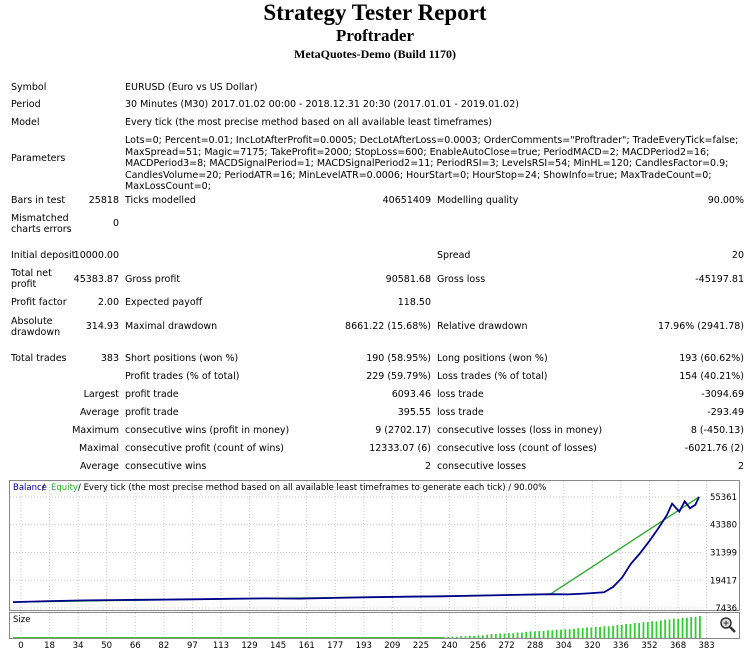 Image resolution: width=750 pixels, height=655 pixels. Describe the element at coordinates (711, 376) in the screenshot. I see `loss-trades-value: 154 (40.21%)` at that location.